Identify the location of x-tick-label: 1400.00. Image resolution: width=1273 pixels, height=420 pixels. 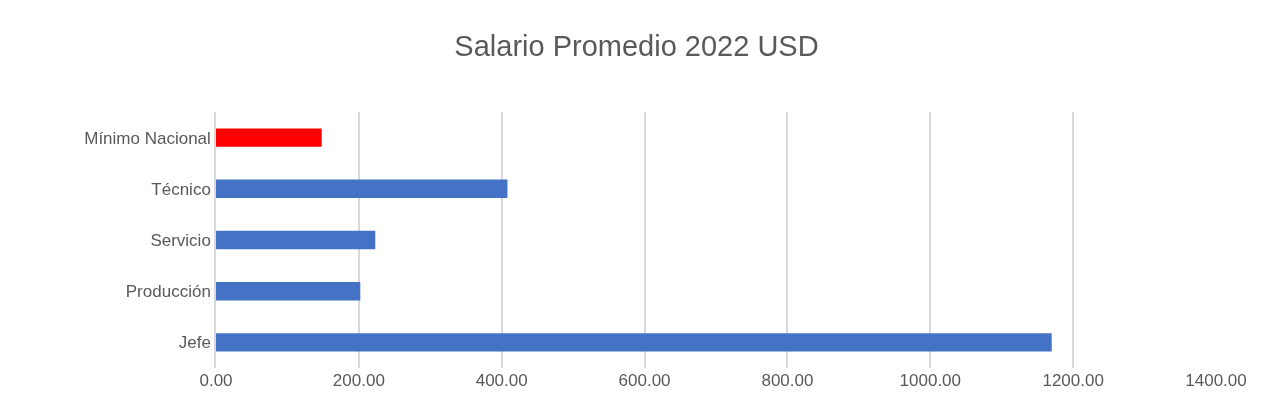
(1216, 380).